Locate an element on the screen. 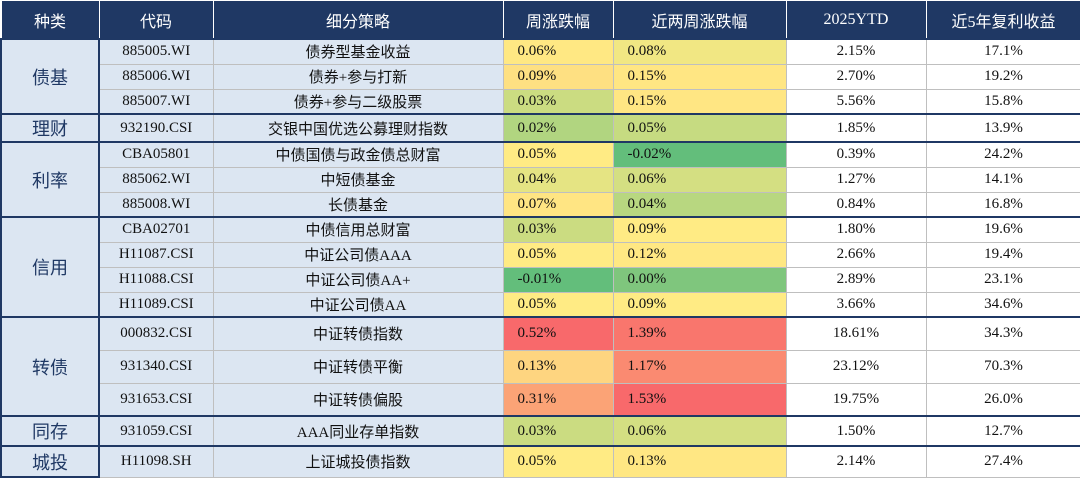 The height and width of the screenshot is (498, 1080). code-cell: 885007.WI is located at coordinates (156, 101).